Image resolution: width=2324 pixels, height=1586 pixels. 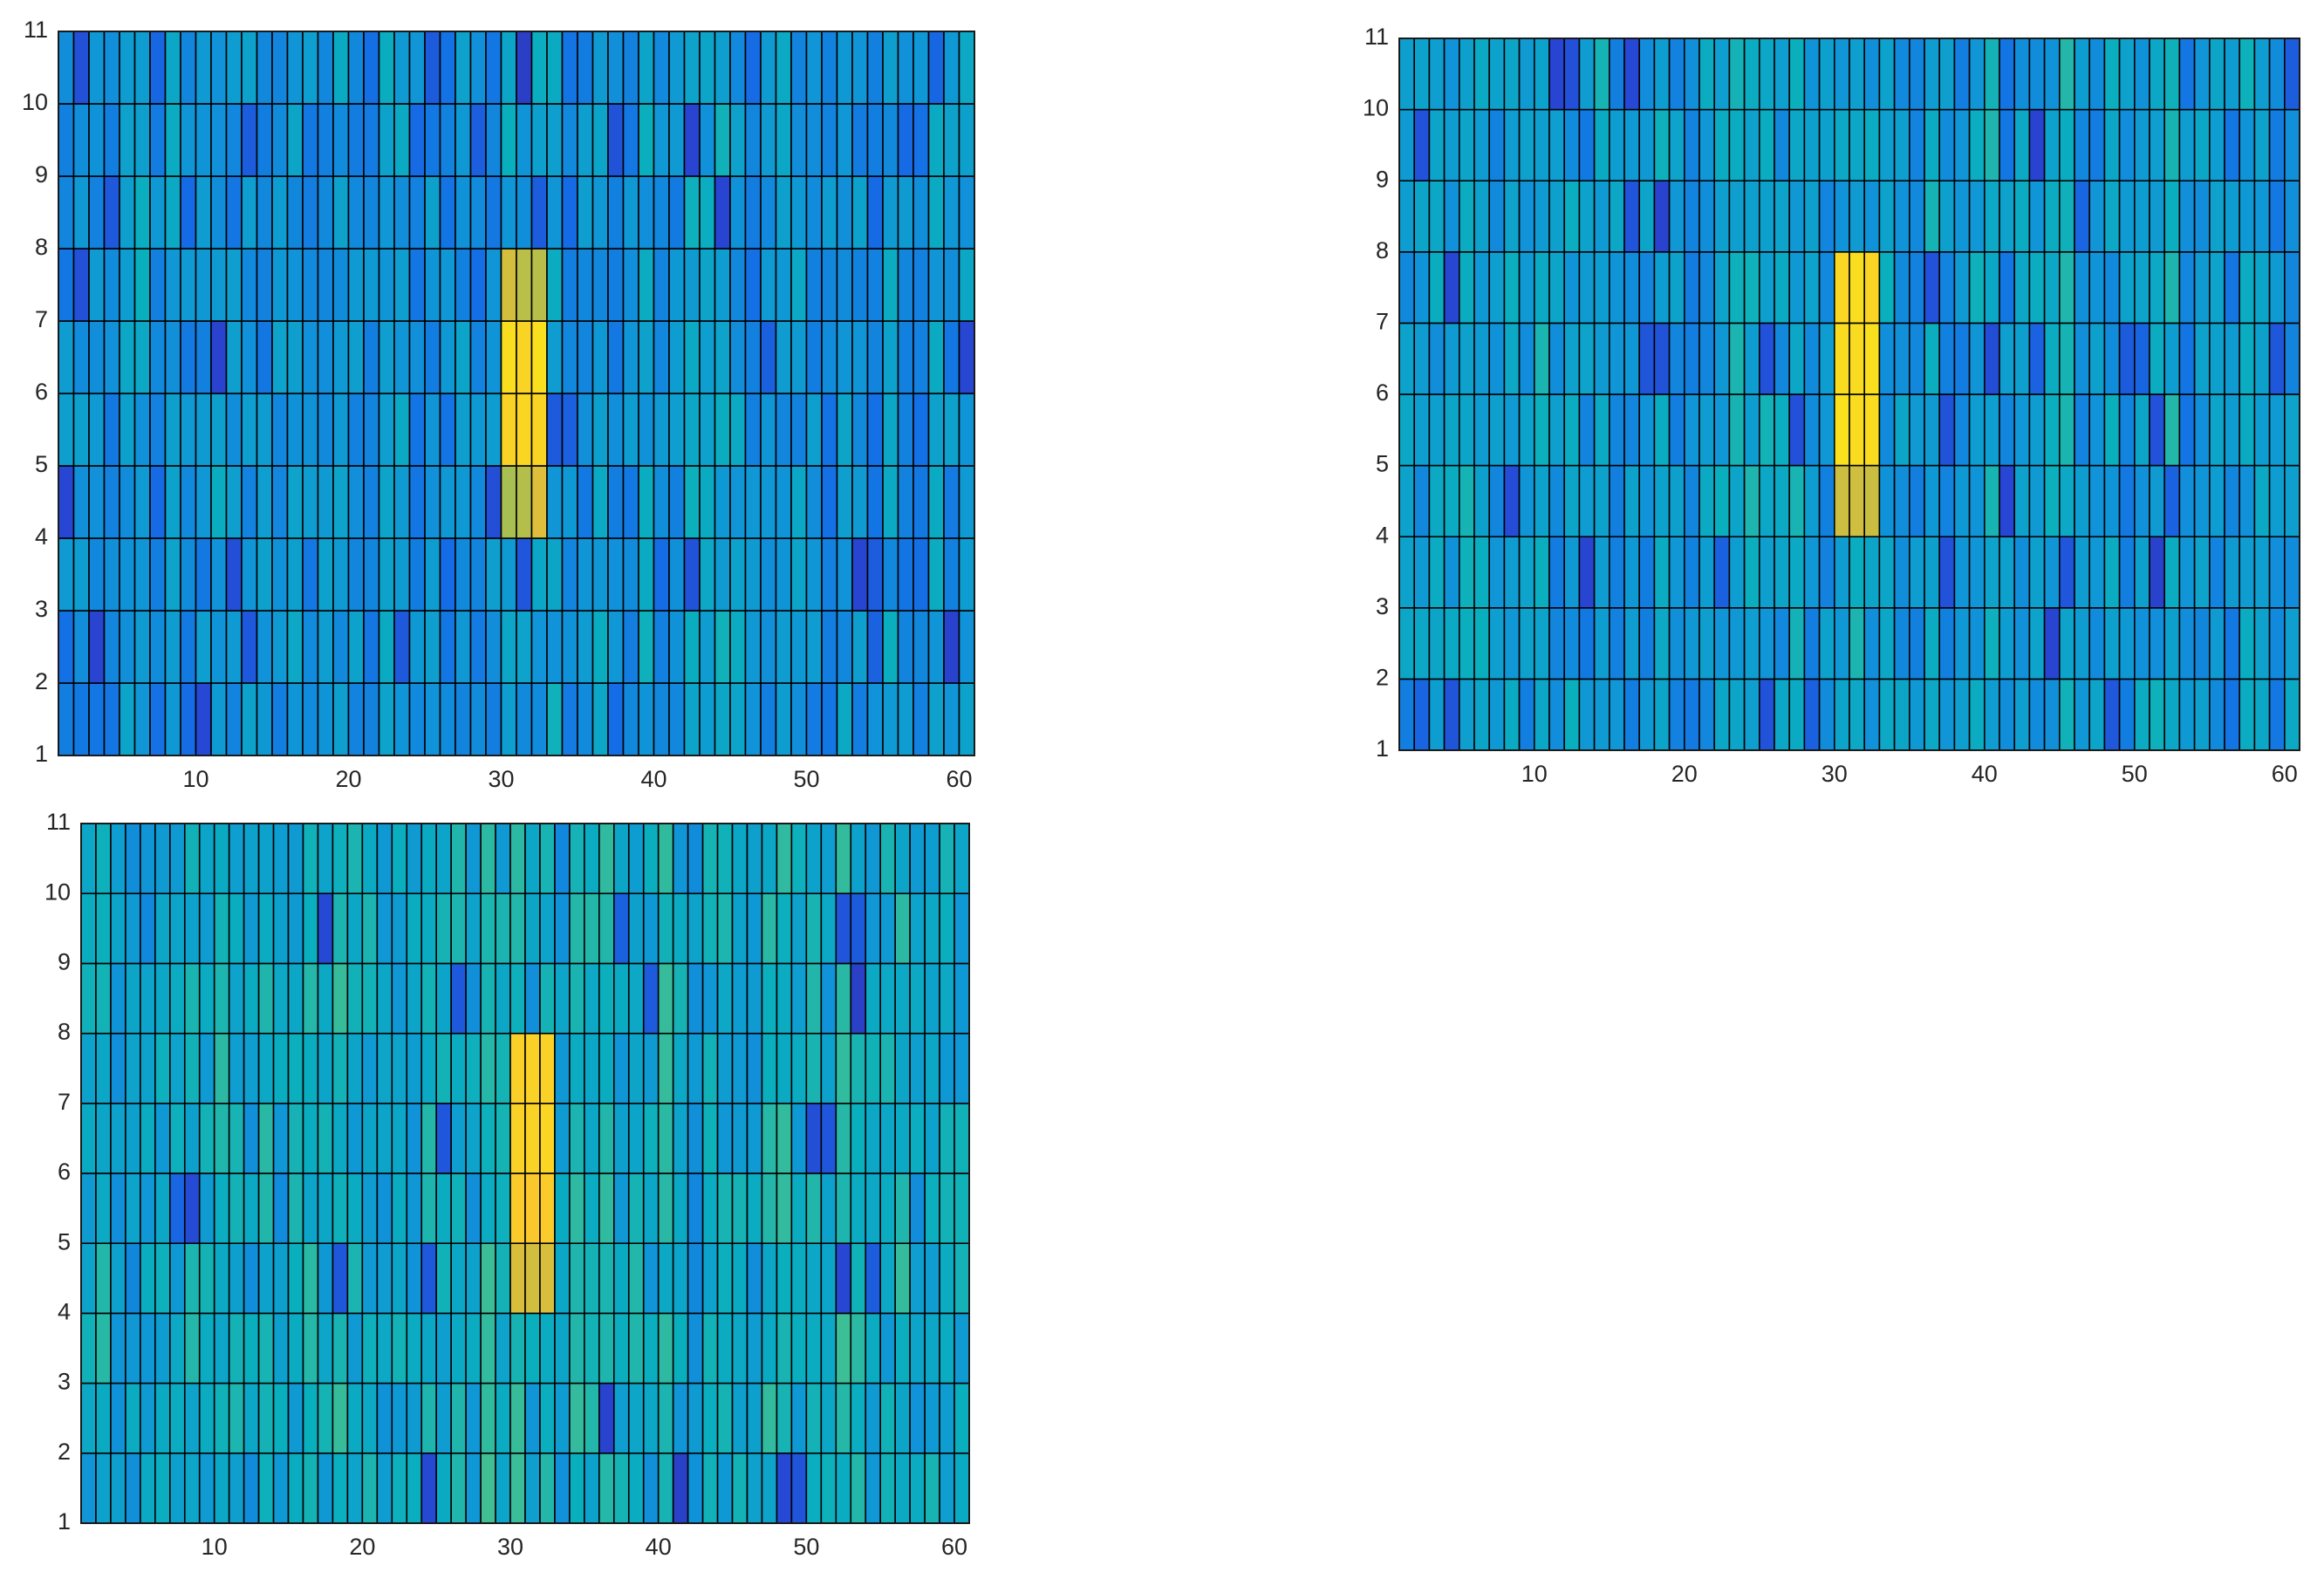 What do you see at coordinates (362, 1547) in the screenshot?
I see `x-tick-label: 20` at bounding box center [362, 1547].